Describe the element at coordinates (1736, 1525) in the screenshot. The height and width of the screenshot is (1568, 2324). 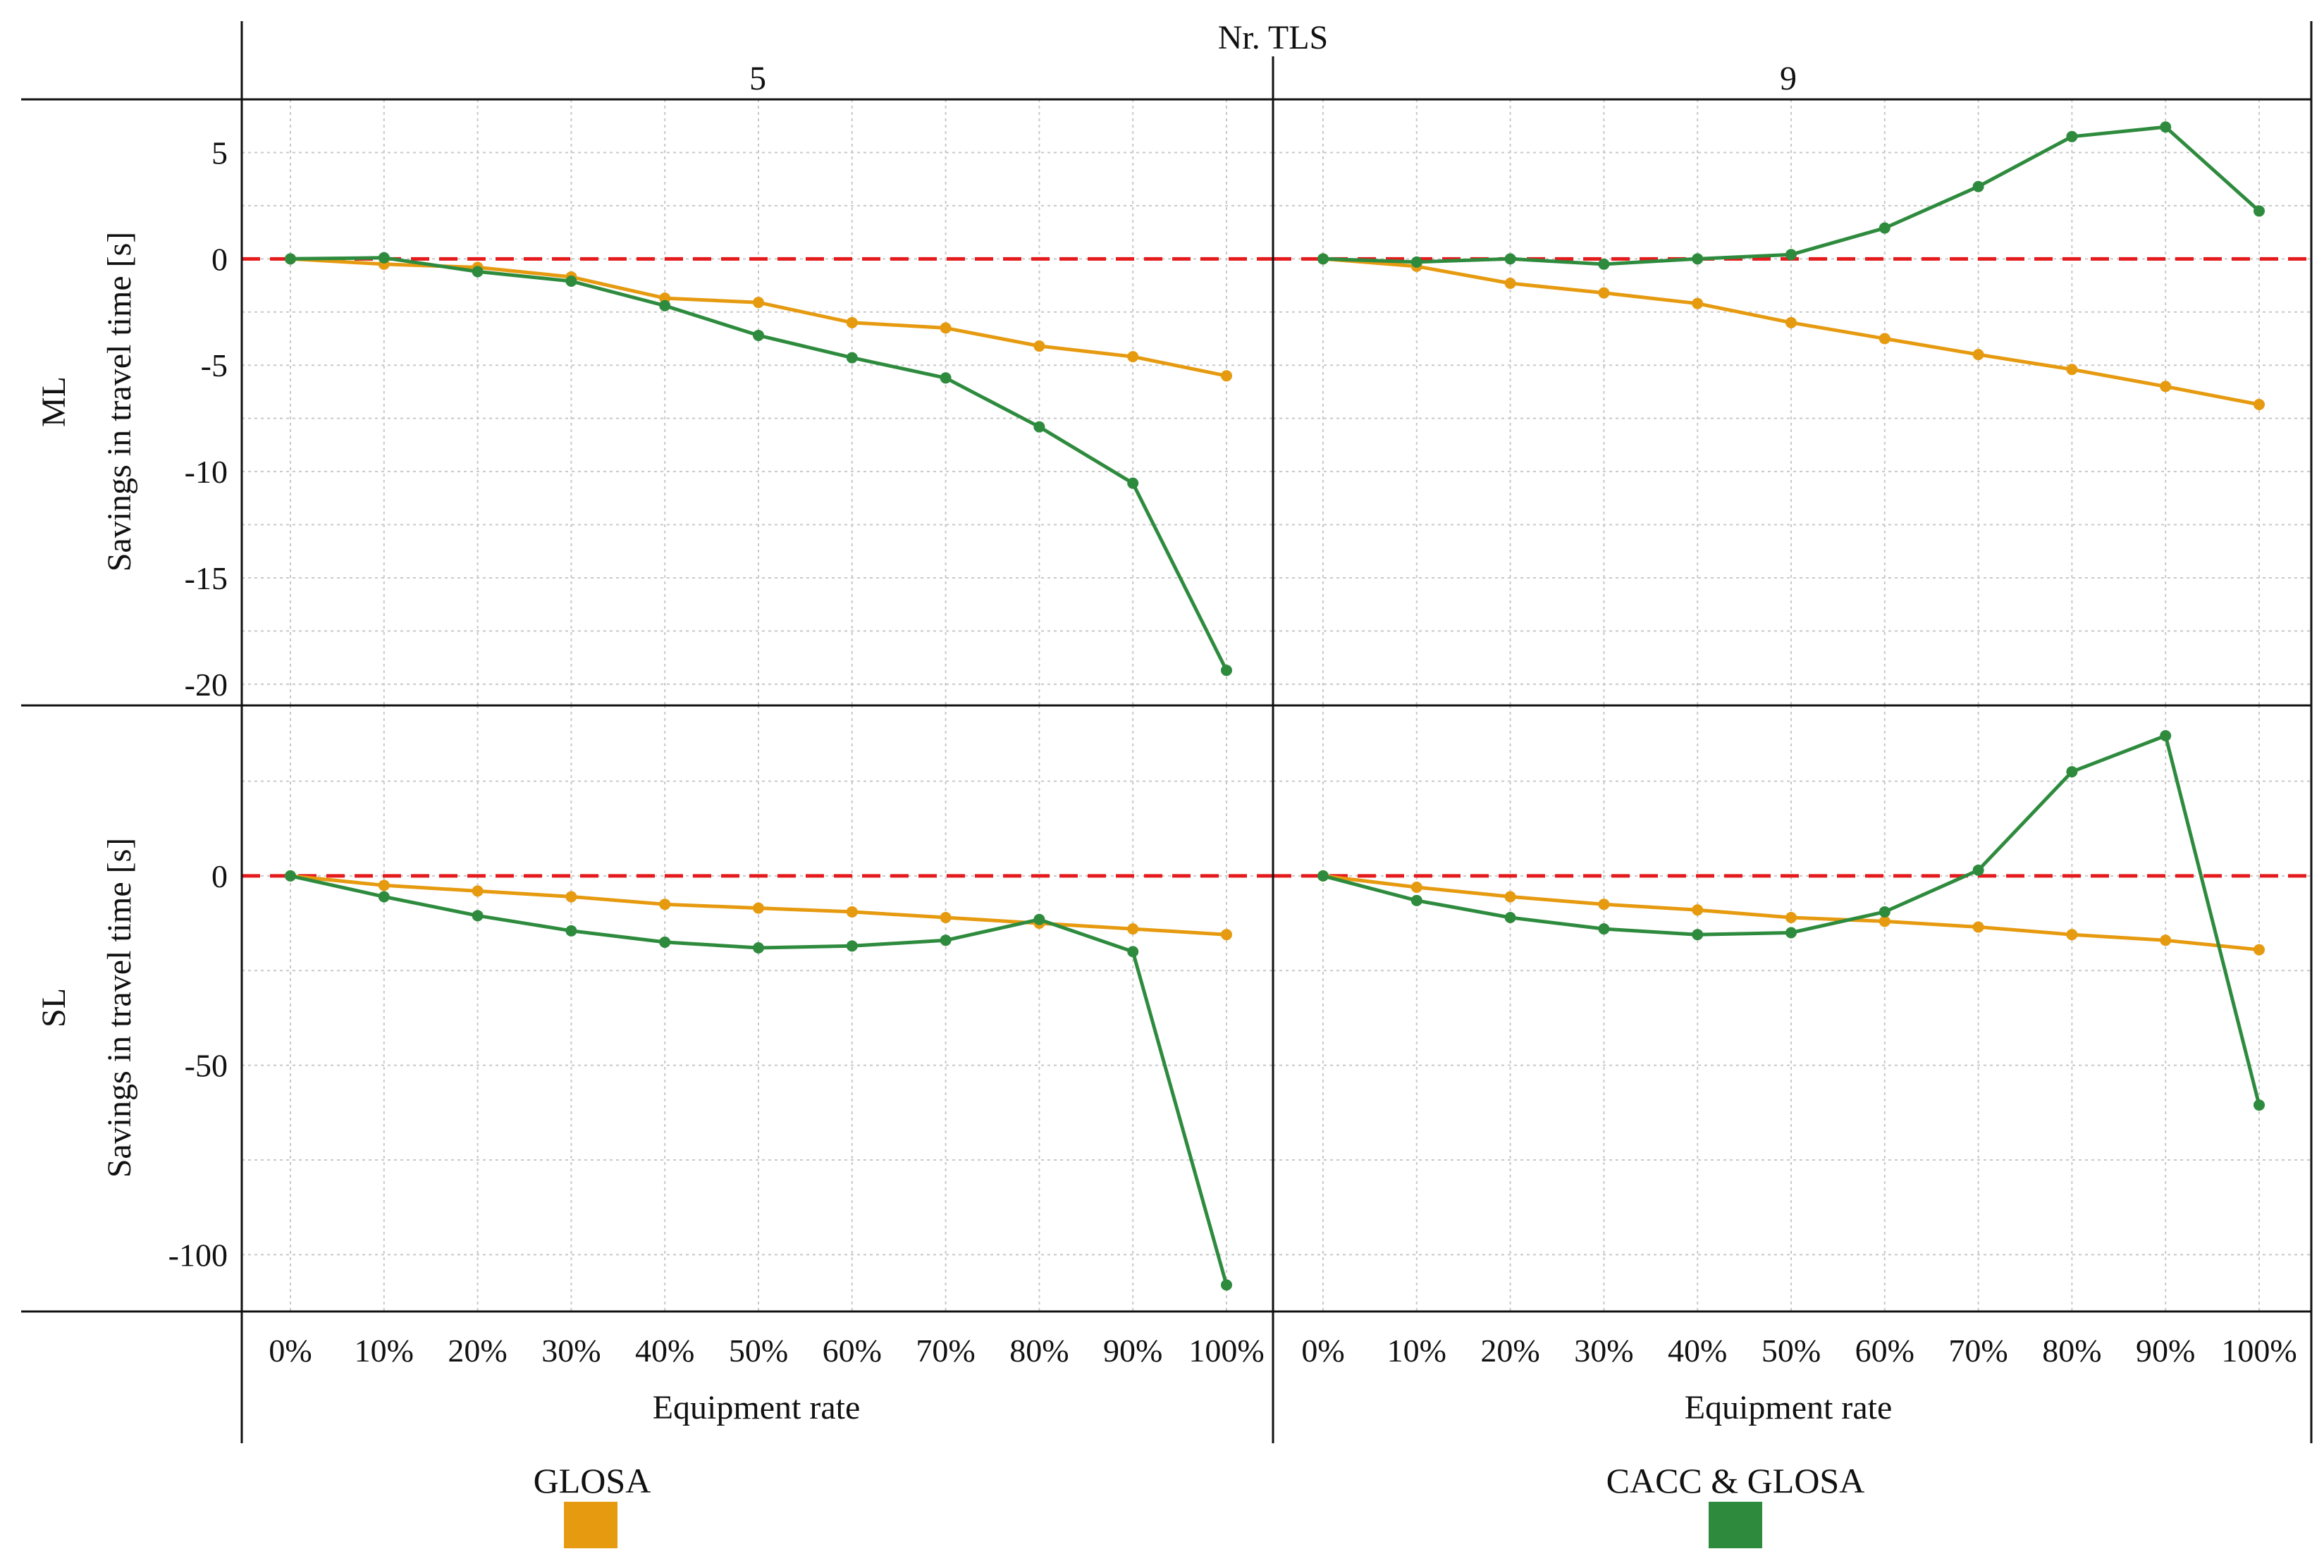
I see `legend-swatch-cacc-glosa` at that location.